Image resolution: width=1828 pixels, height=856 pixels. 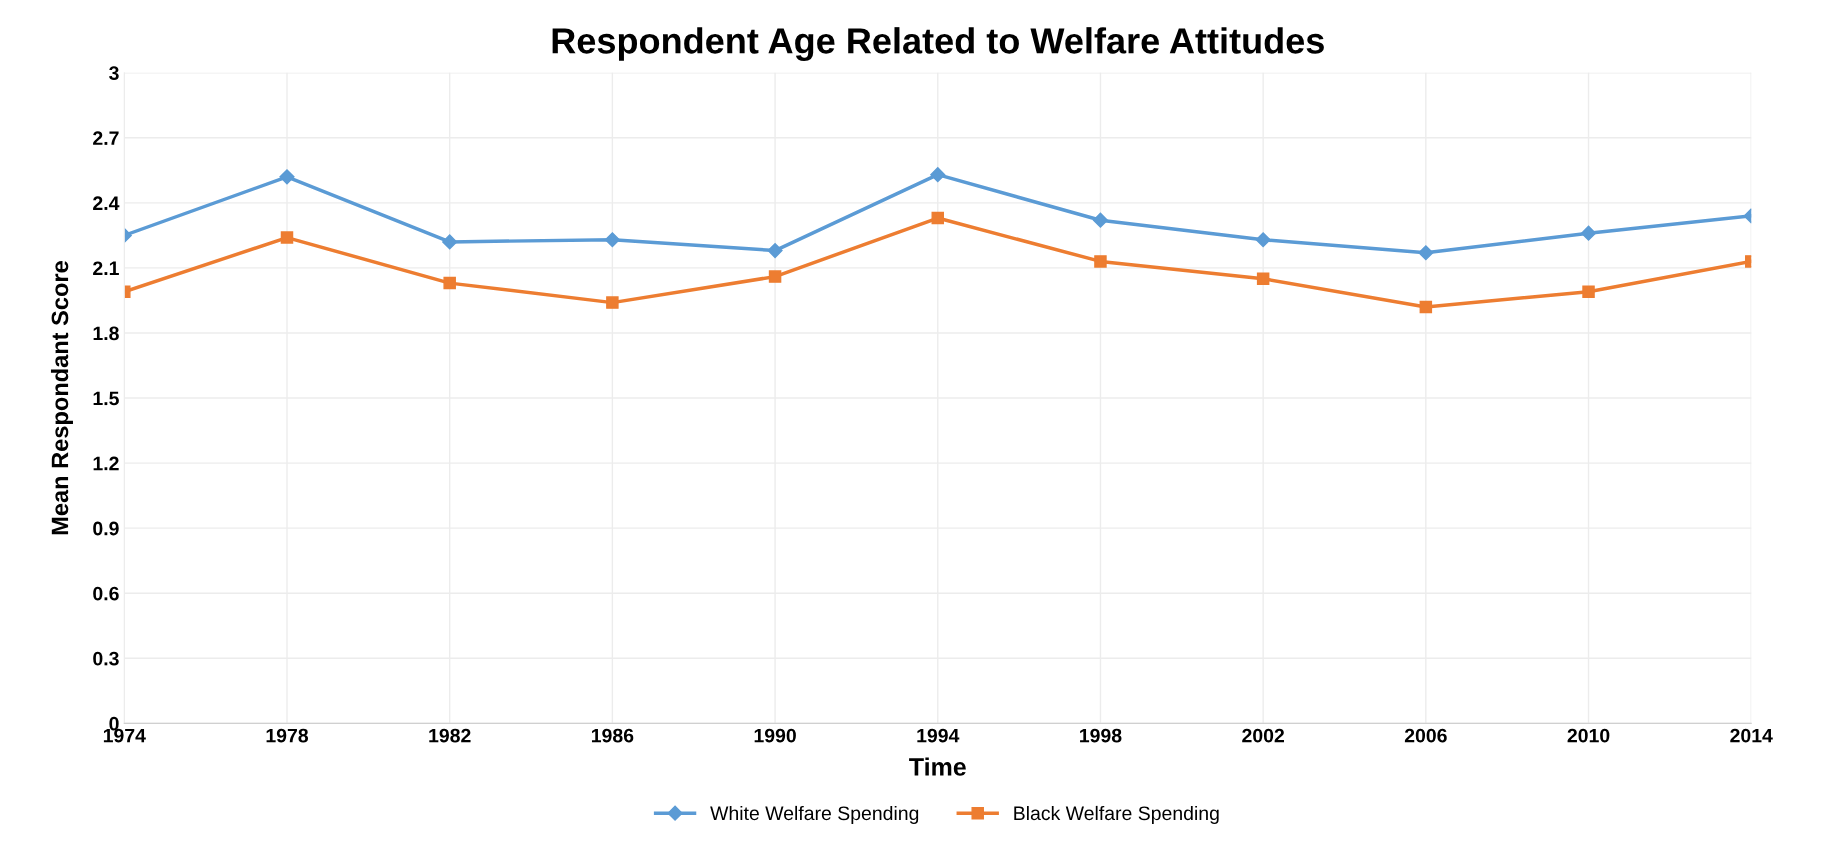 I want to click on y-tick-label: 0.6, so click(x=106, y=593).